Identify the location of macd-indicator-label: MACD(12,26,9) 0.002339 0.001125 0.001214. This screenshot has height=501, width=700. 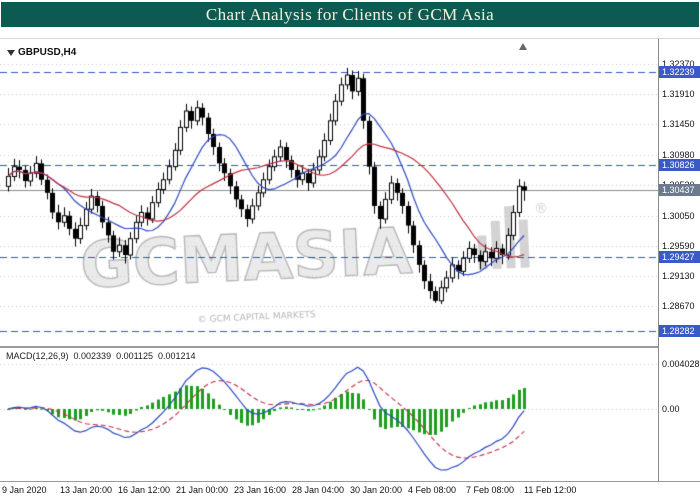
(101, 356).